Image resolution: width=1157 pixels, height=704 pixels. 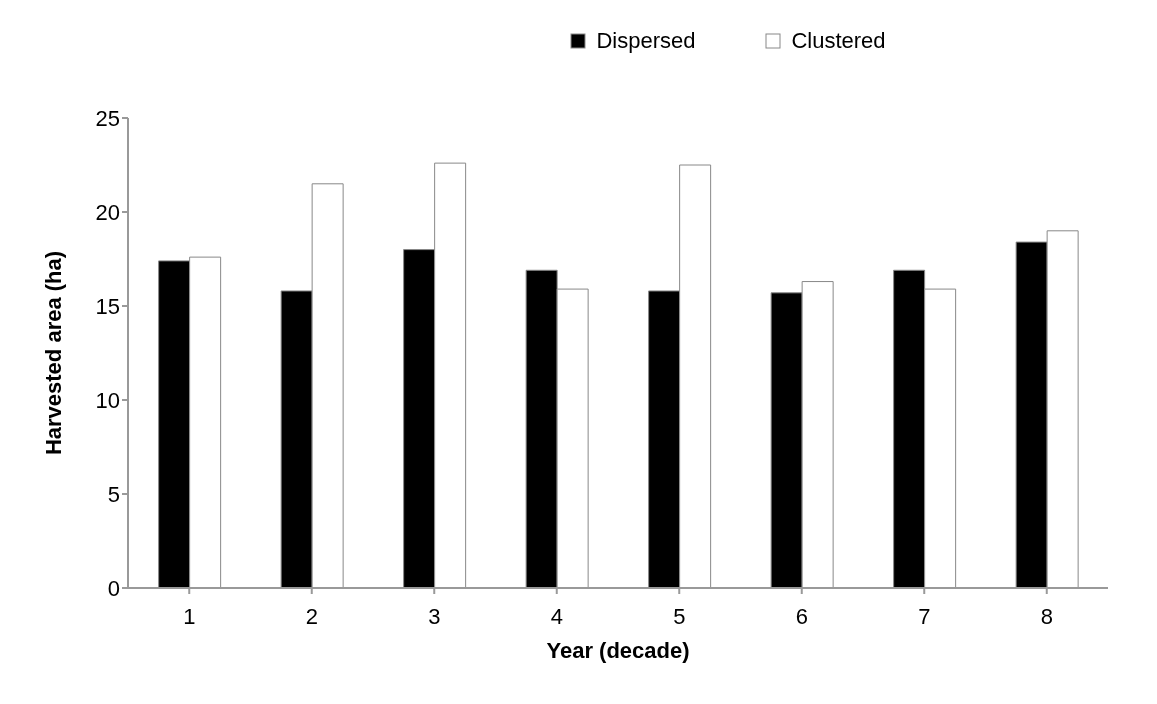 I want to click on x-axis-title: Year (decade), so click(x=618, y=650).